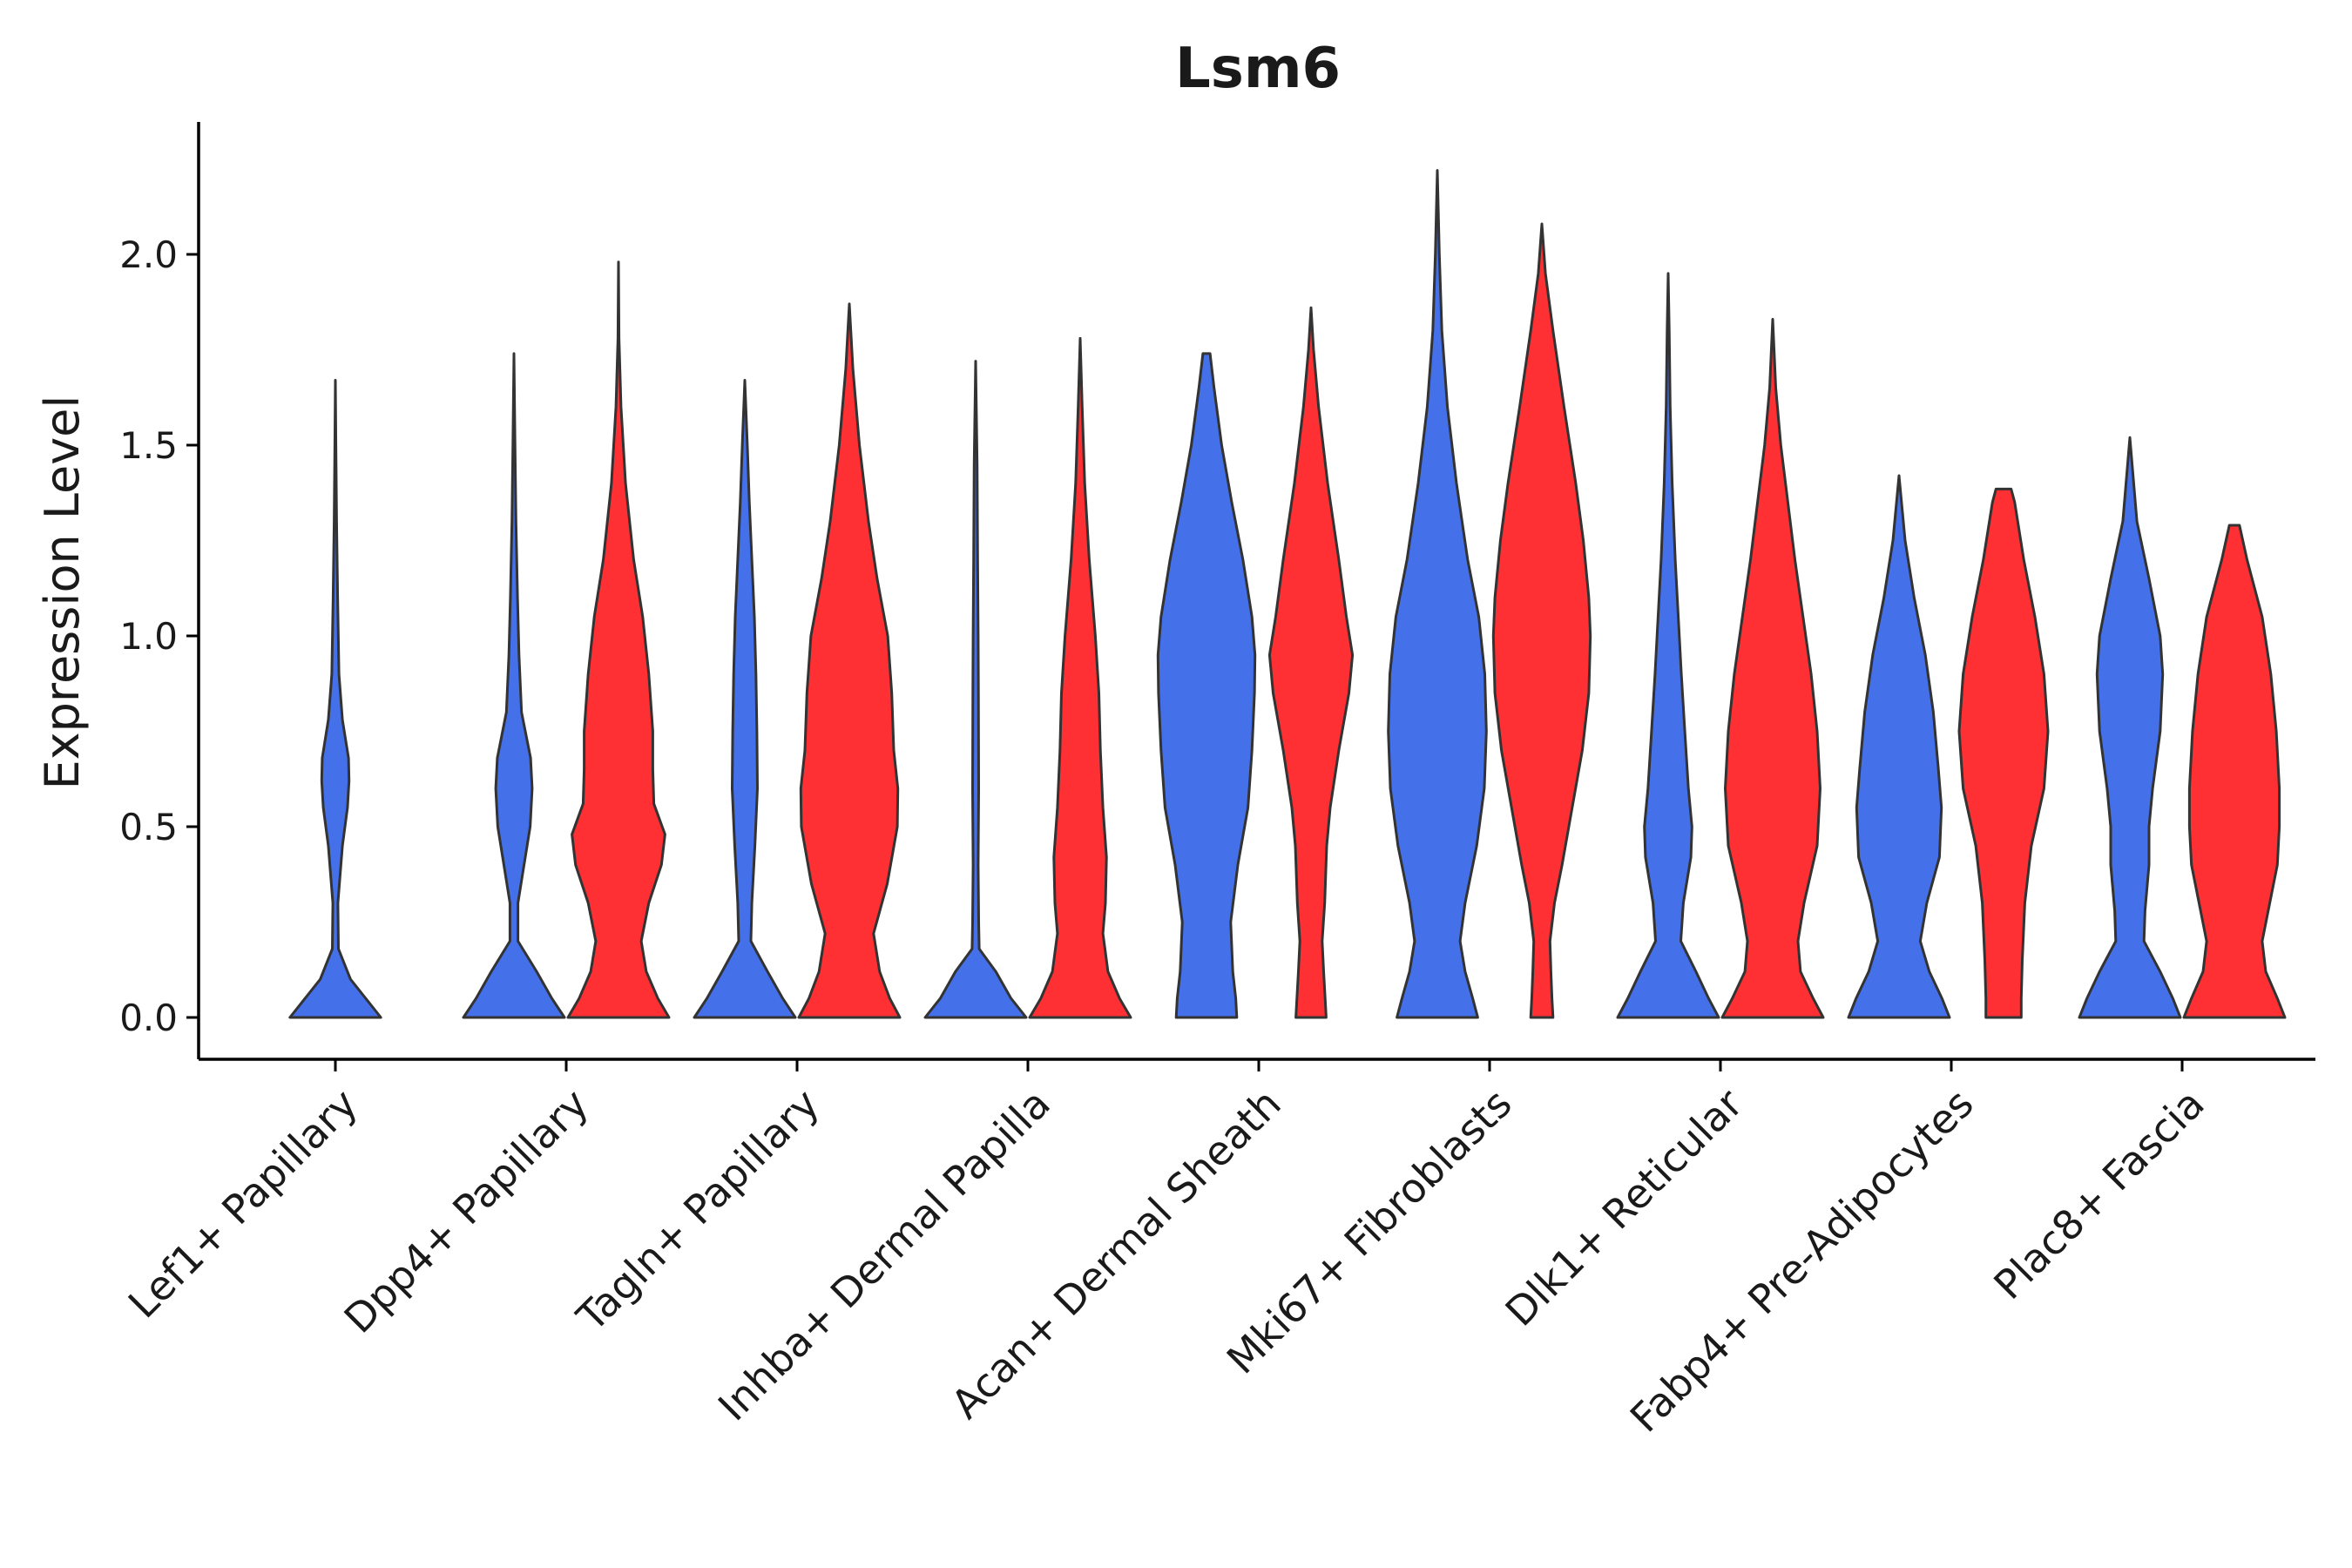 This screenshot has width=2352, height=1568. I want to click on y-tick-label: 0.0, so click(148, 1018).